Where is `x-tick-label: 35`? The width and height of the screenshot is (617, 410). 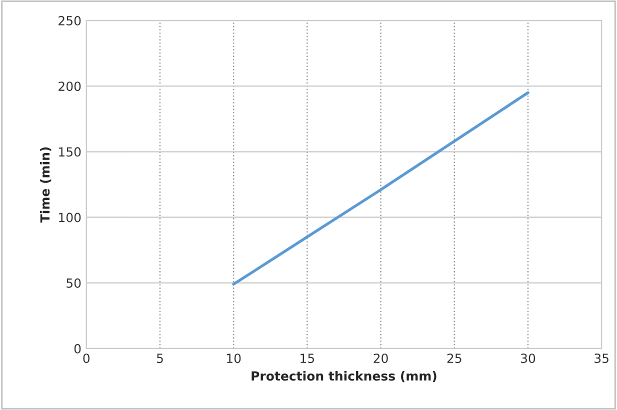 x-tick-label: 35 is located at coordinates (601, 359).